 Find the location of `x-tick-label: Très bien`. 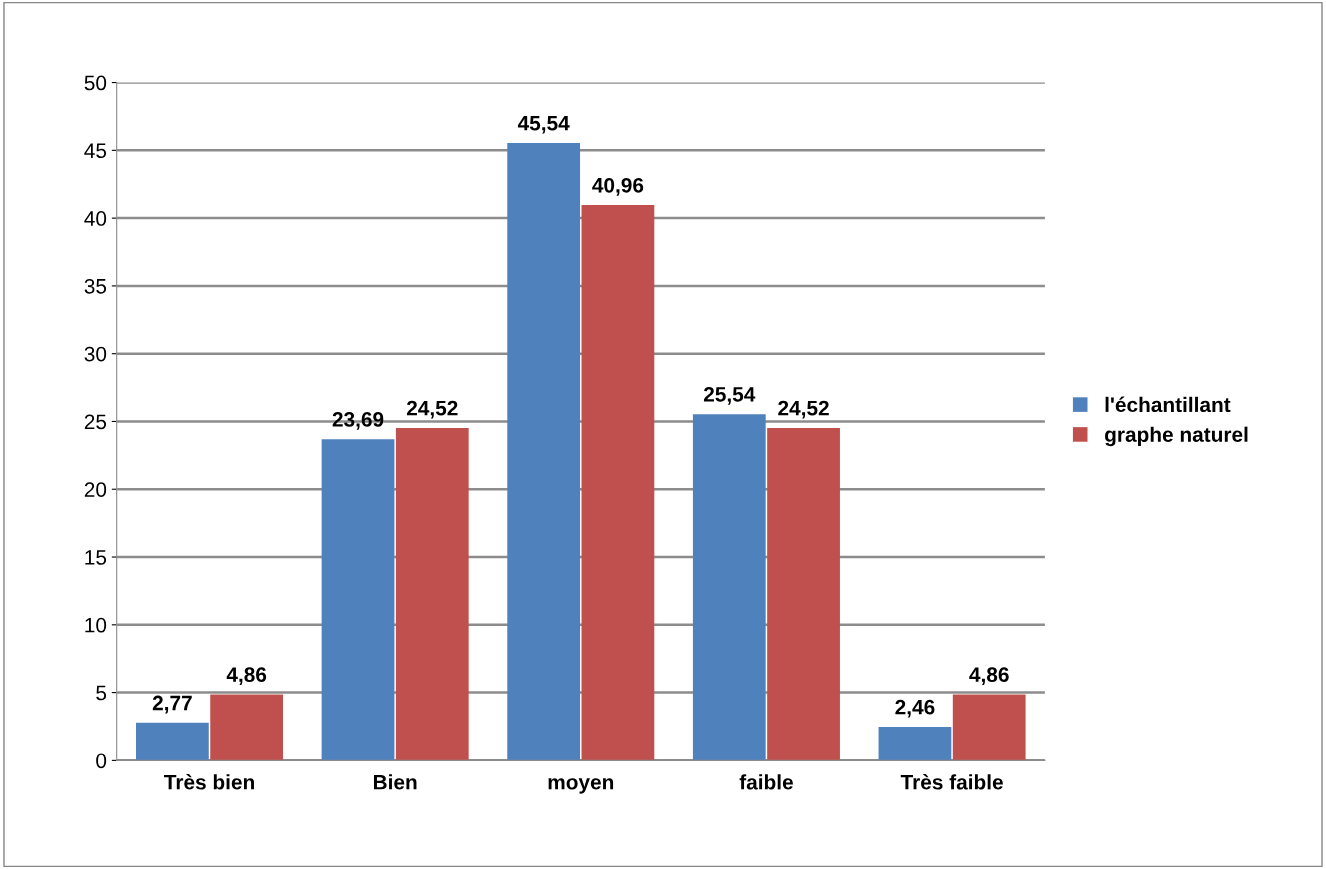

x-tick-label: Très bien is located at coordinates (209, 782).